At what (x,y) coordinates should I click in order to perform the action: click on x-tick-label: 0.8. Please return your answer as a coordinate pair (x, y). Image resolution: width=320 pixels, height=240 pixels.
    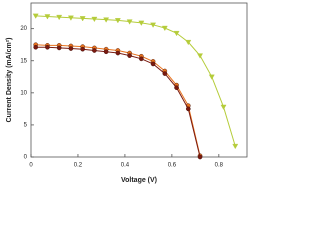
    Looking at the image, I should click on (219, 166).